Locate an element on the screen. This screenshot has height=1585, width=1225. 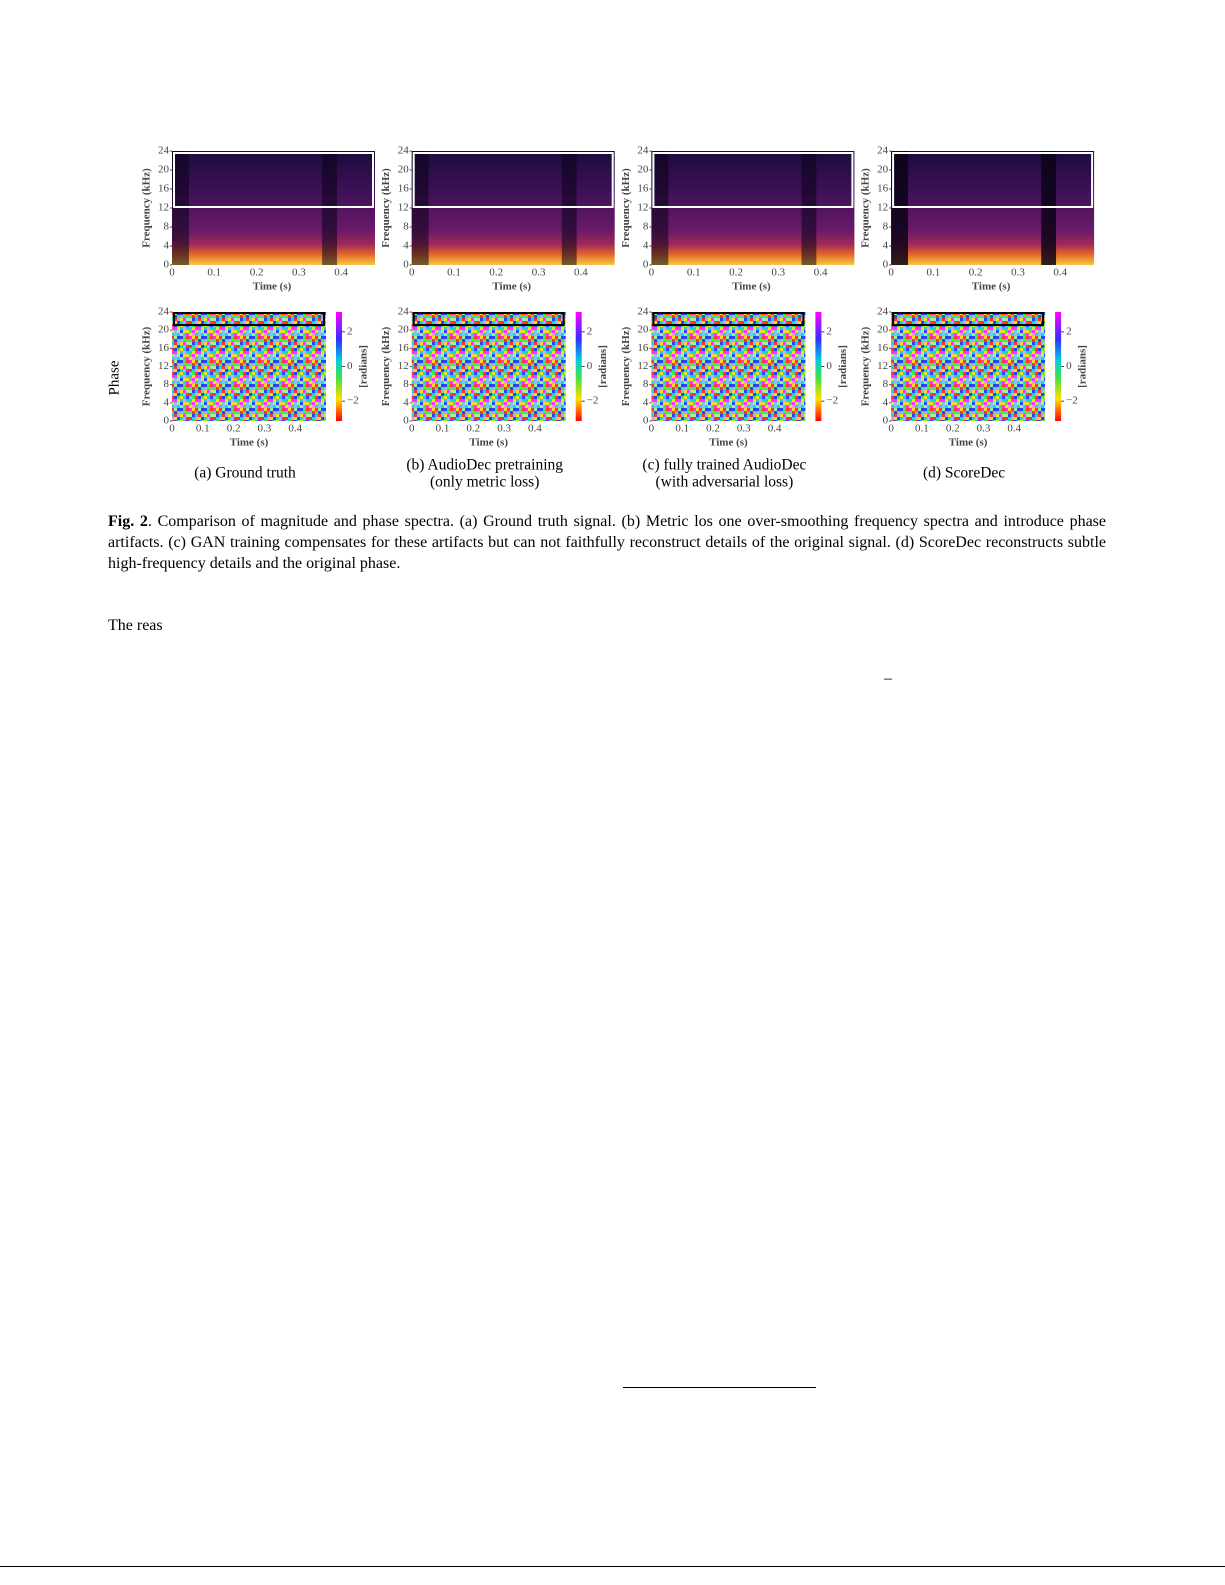
panel-caption: (a) Ground truth is located at coordinates (245, 473).